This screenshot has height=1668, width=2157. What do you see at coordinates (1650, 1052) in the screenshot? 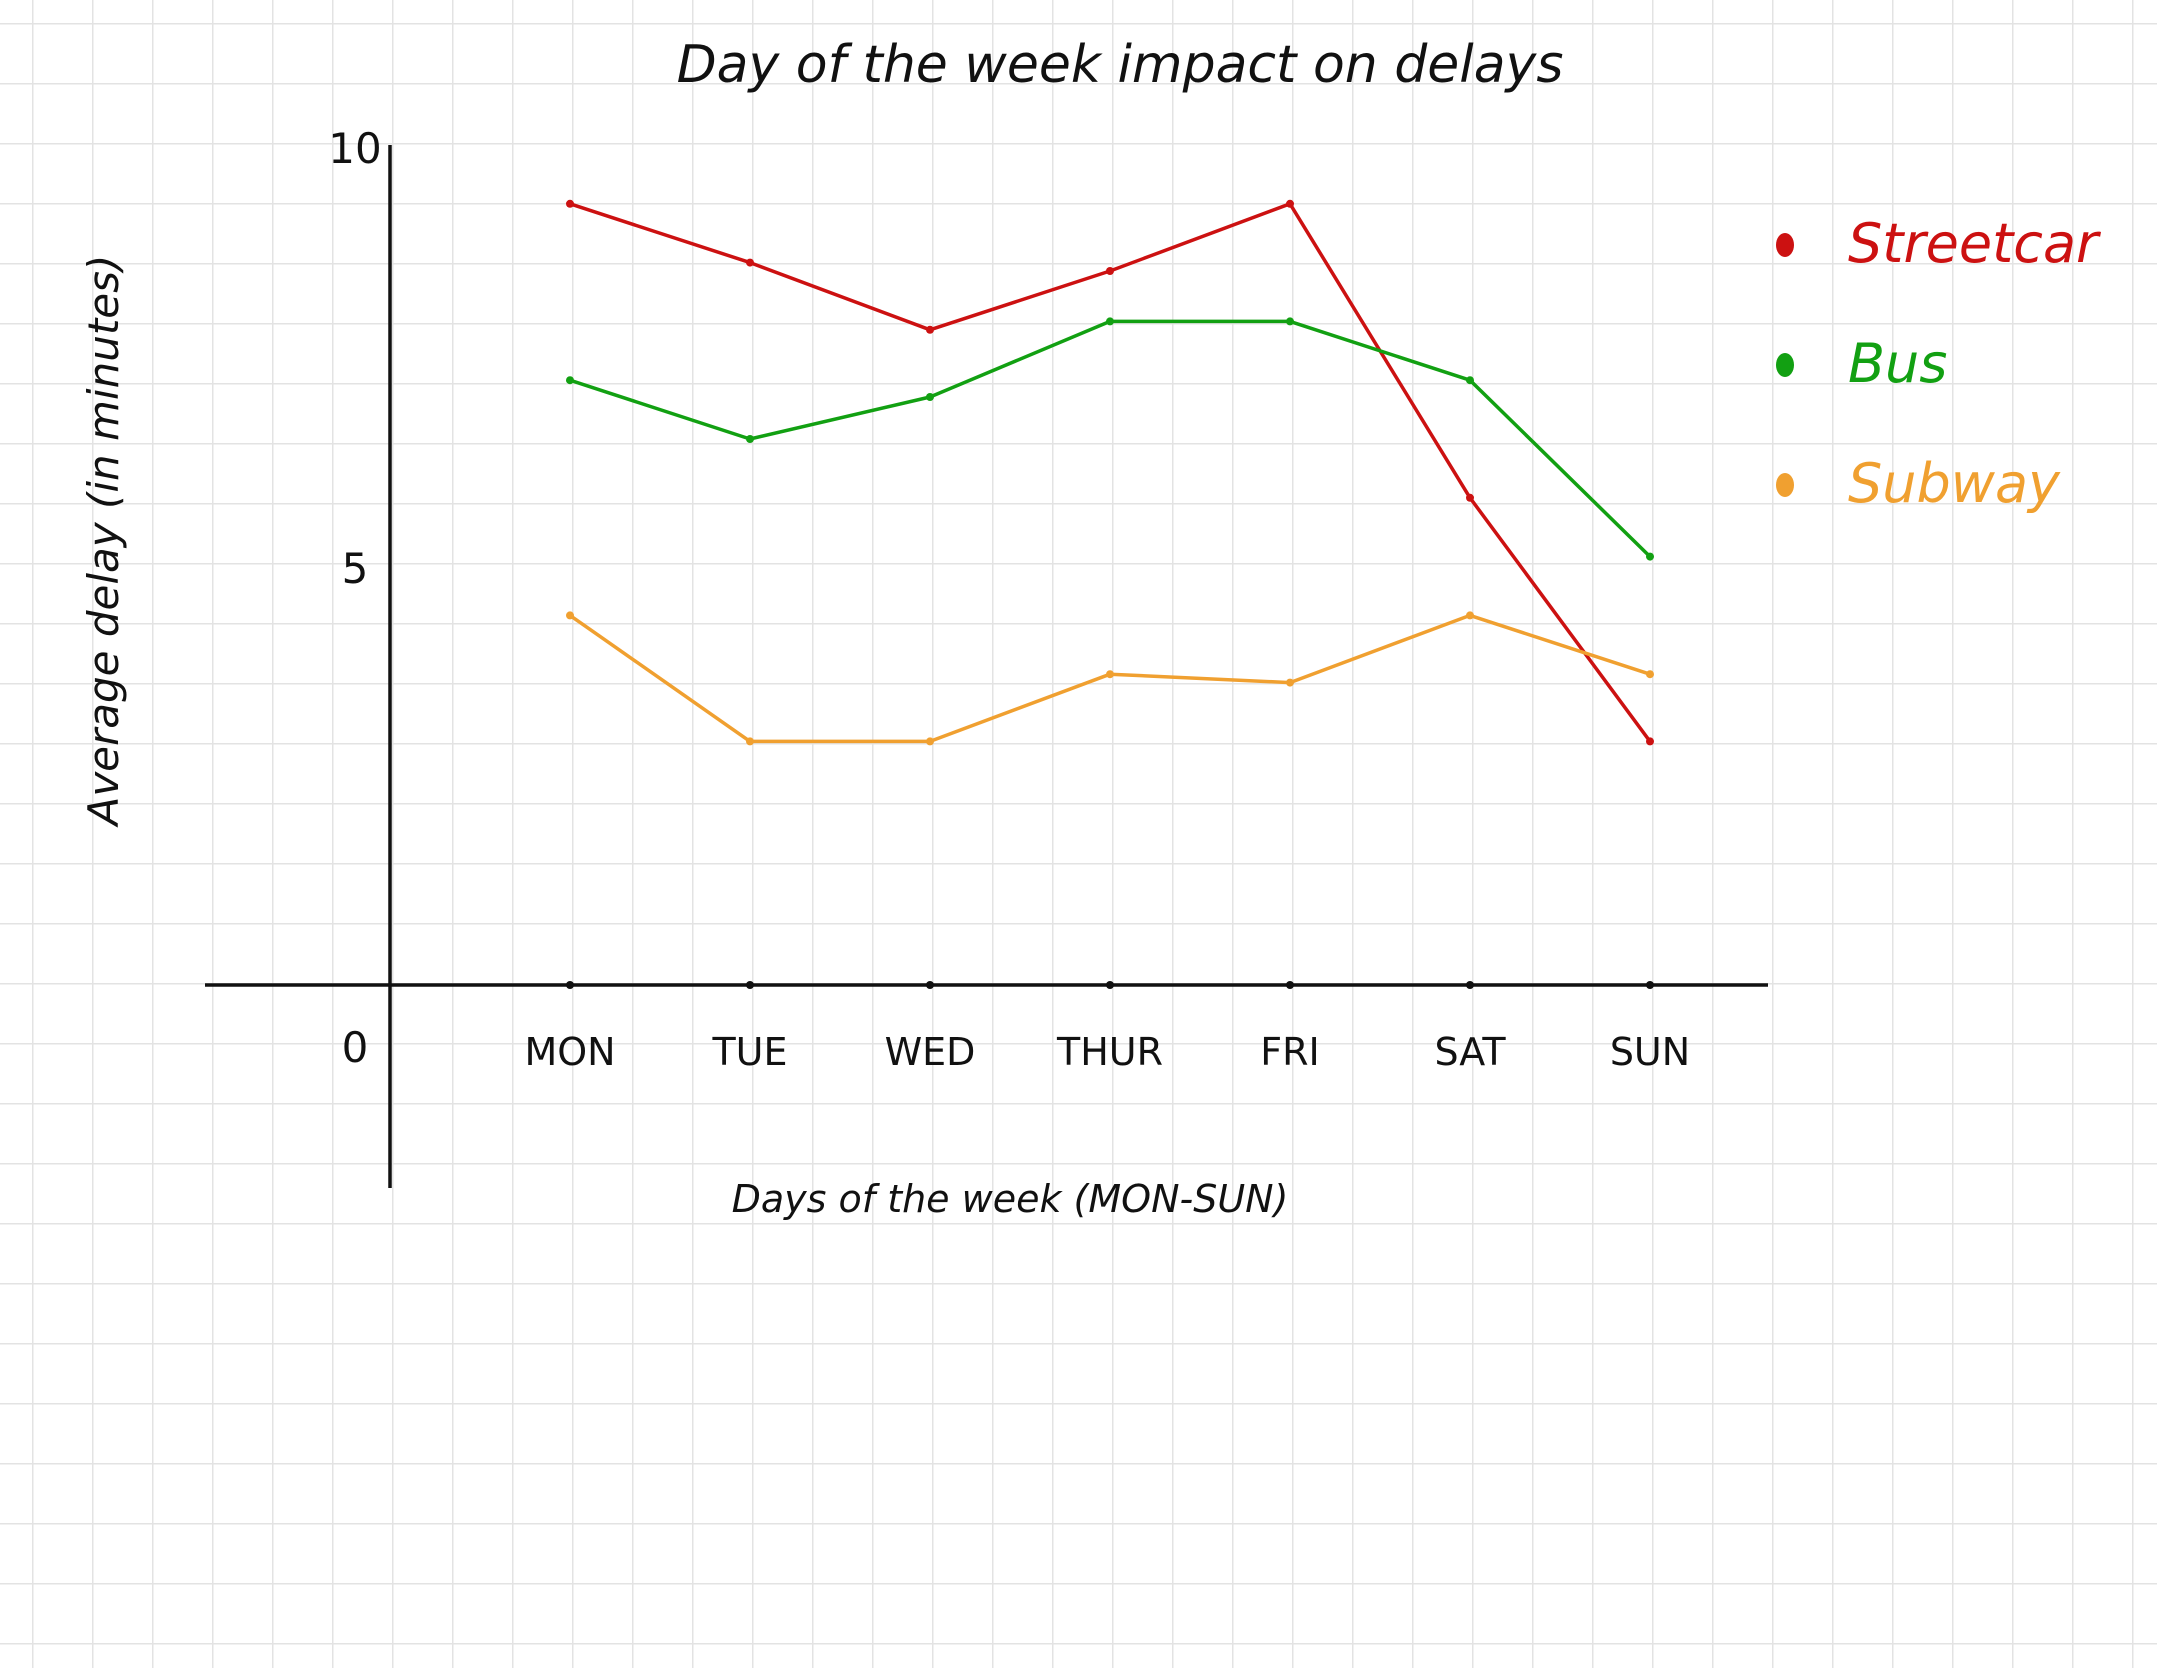
I see `x-tick-label: SUN` at bounding box center [1650, 1052].